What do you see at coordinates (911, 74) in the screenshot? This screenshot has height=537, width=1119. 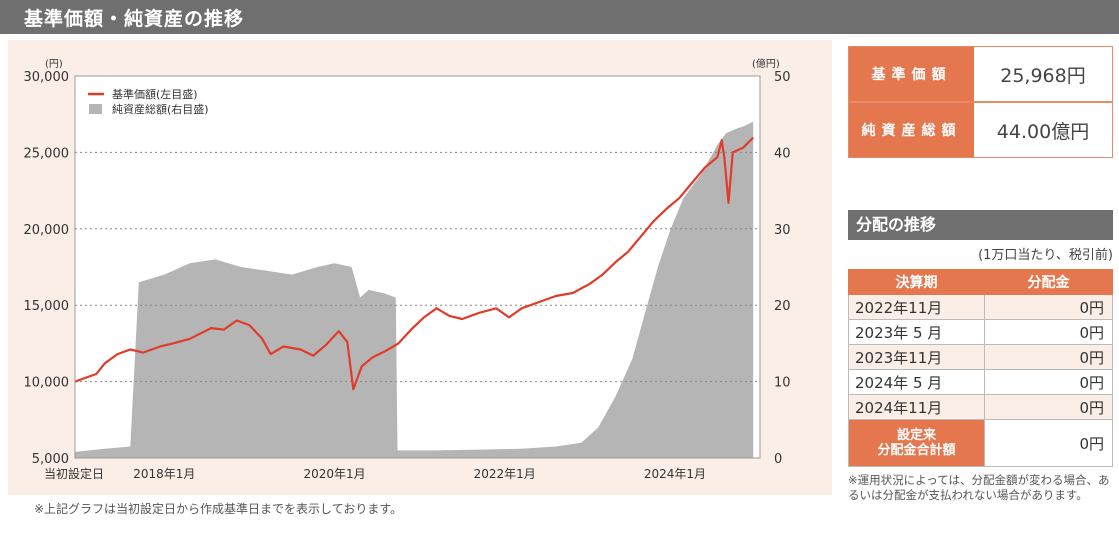 I see `nav-label: 基準価額` at bounding box center [911, 74].